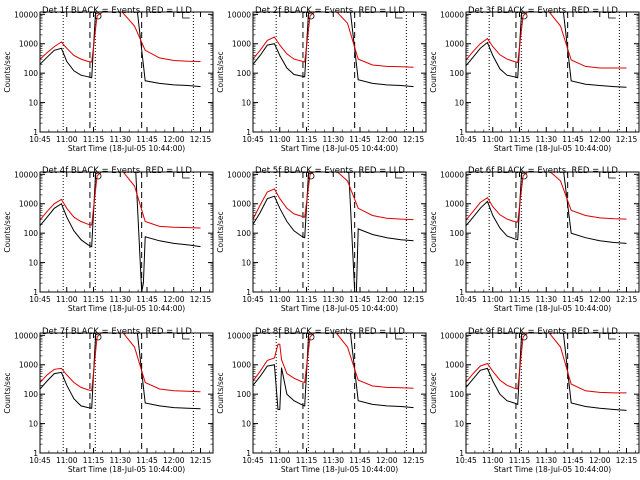  What do you see at coordinates (117, 332) in the screenshot?
I see `chart-title: Det 7f BLACK = Events, RED = LLD` at bounding box center [117, 332].